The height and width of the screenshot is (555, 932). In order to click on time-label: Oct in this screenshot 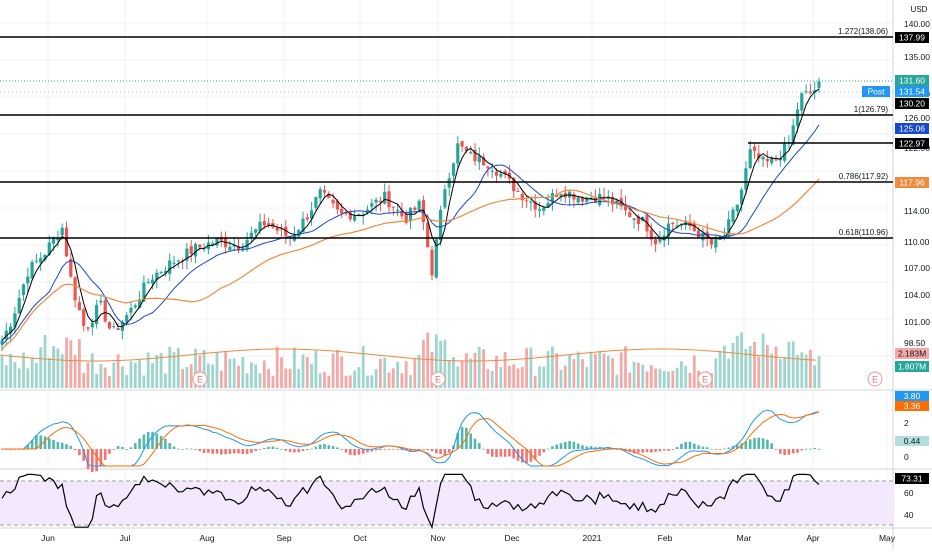, I will do `click(360, 538)`.